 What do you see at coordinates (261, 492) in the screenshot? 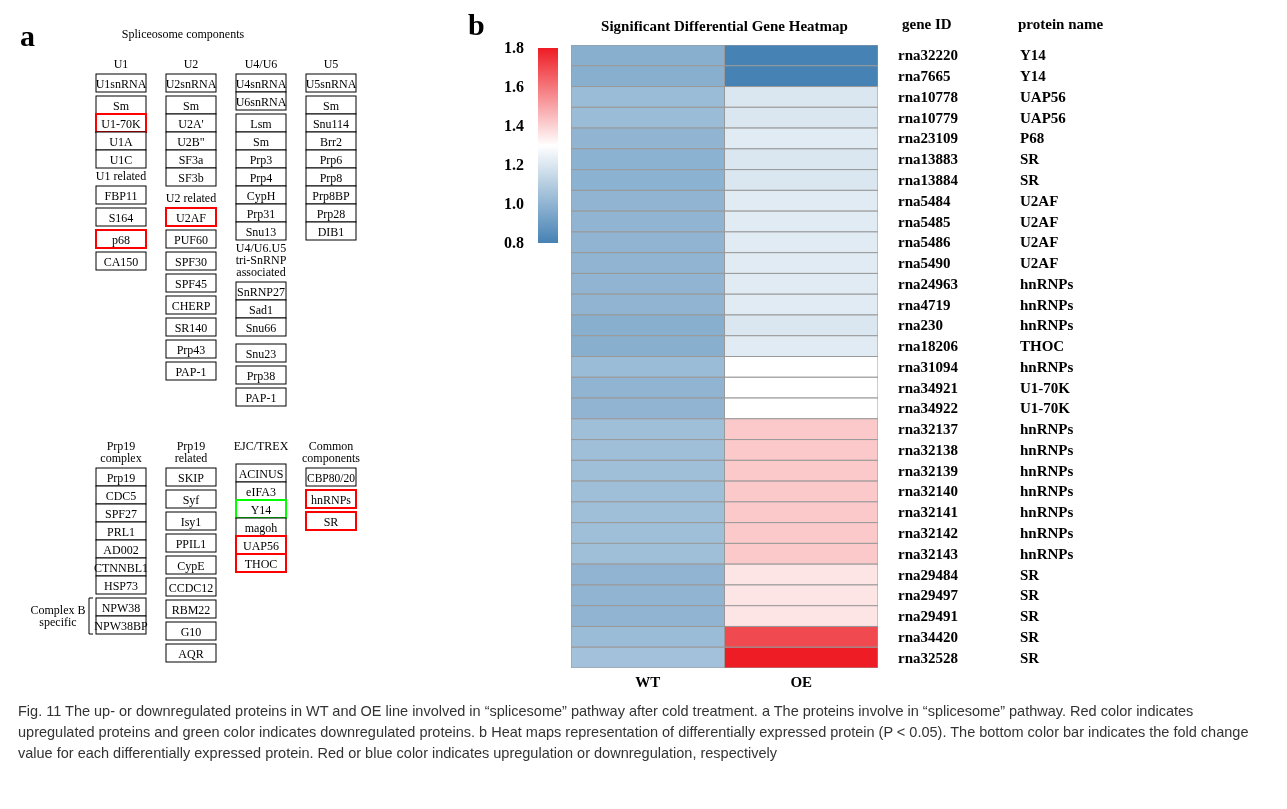
I see `text: eIFA3` at bounding box center [261, 492].